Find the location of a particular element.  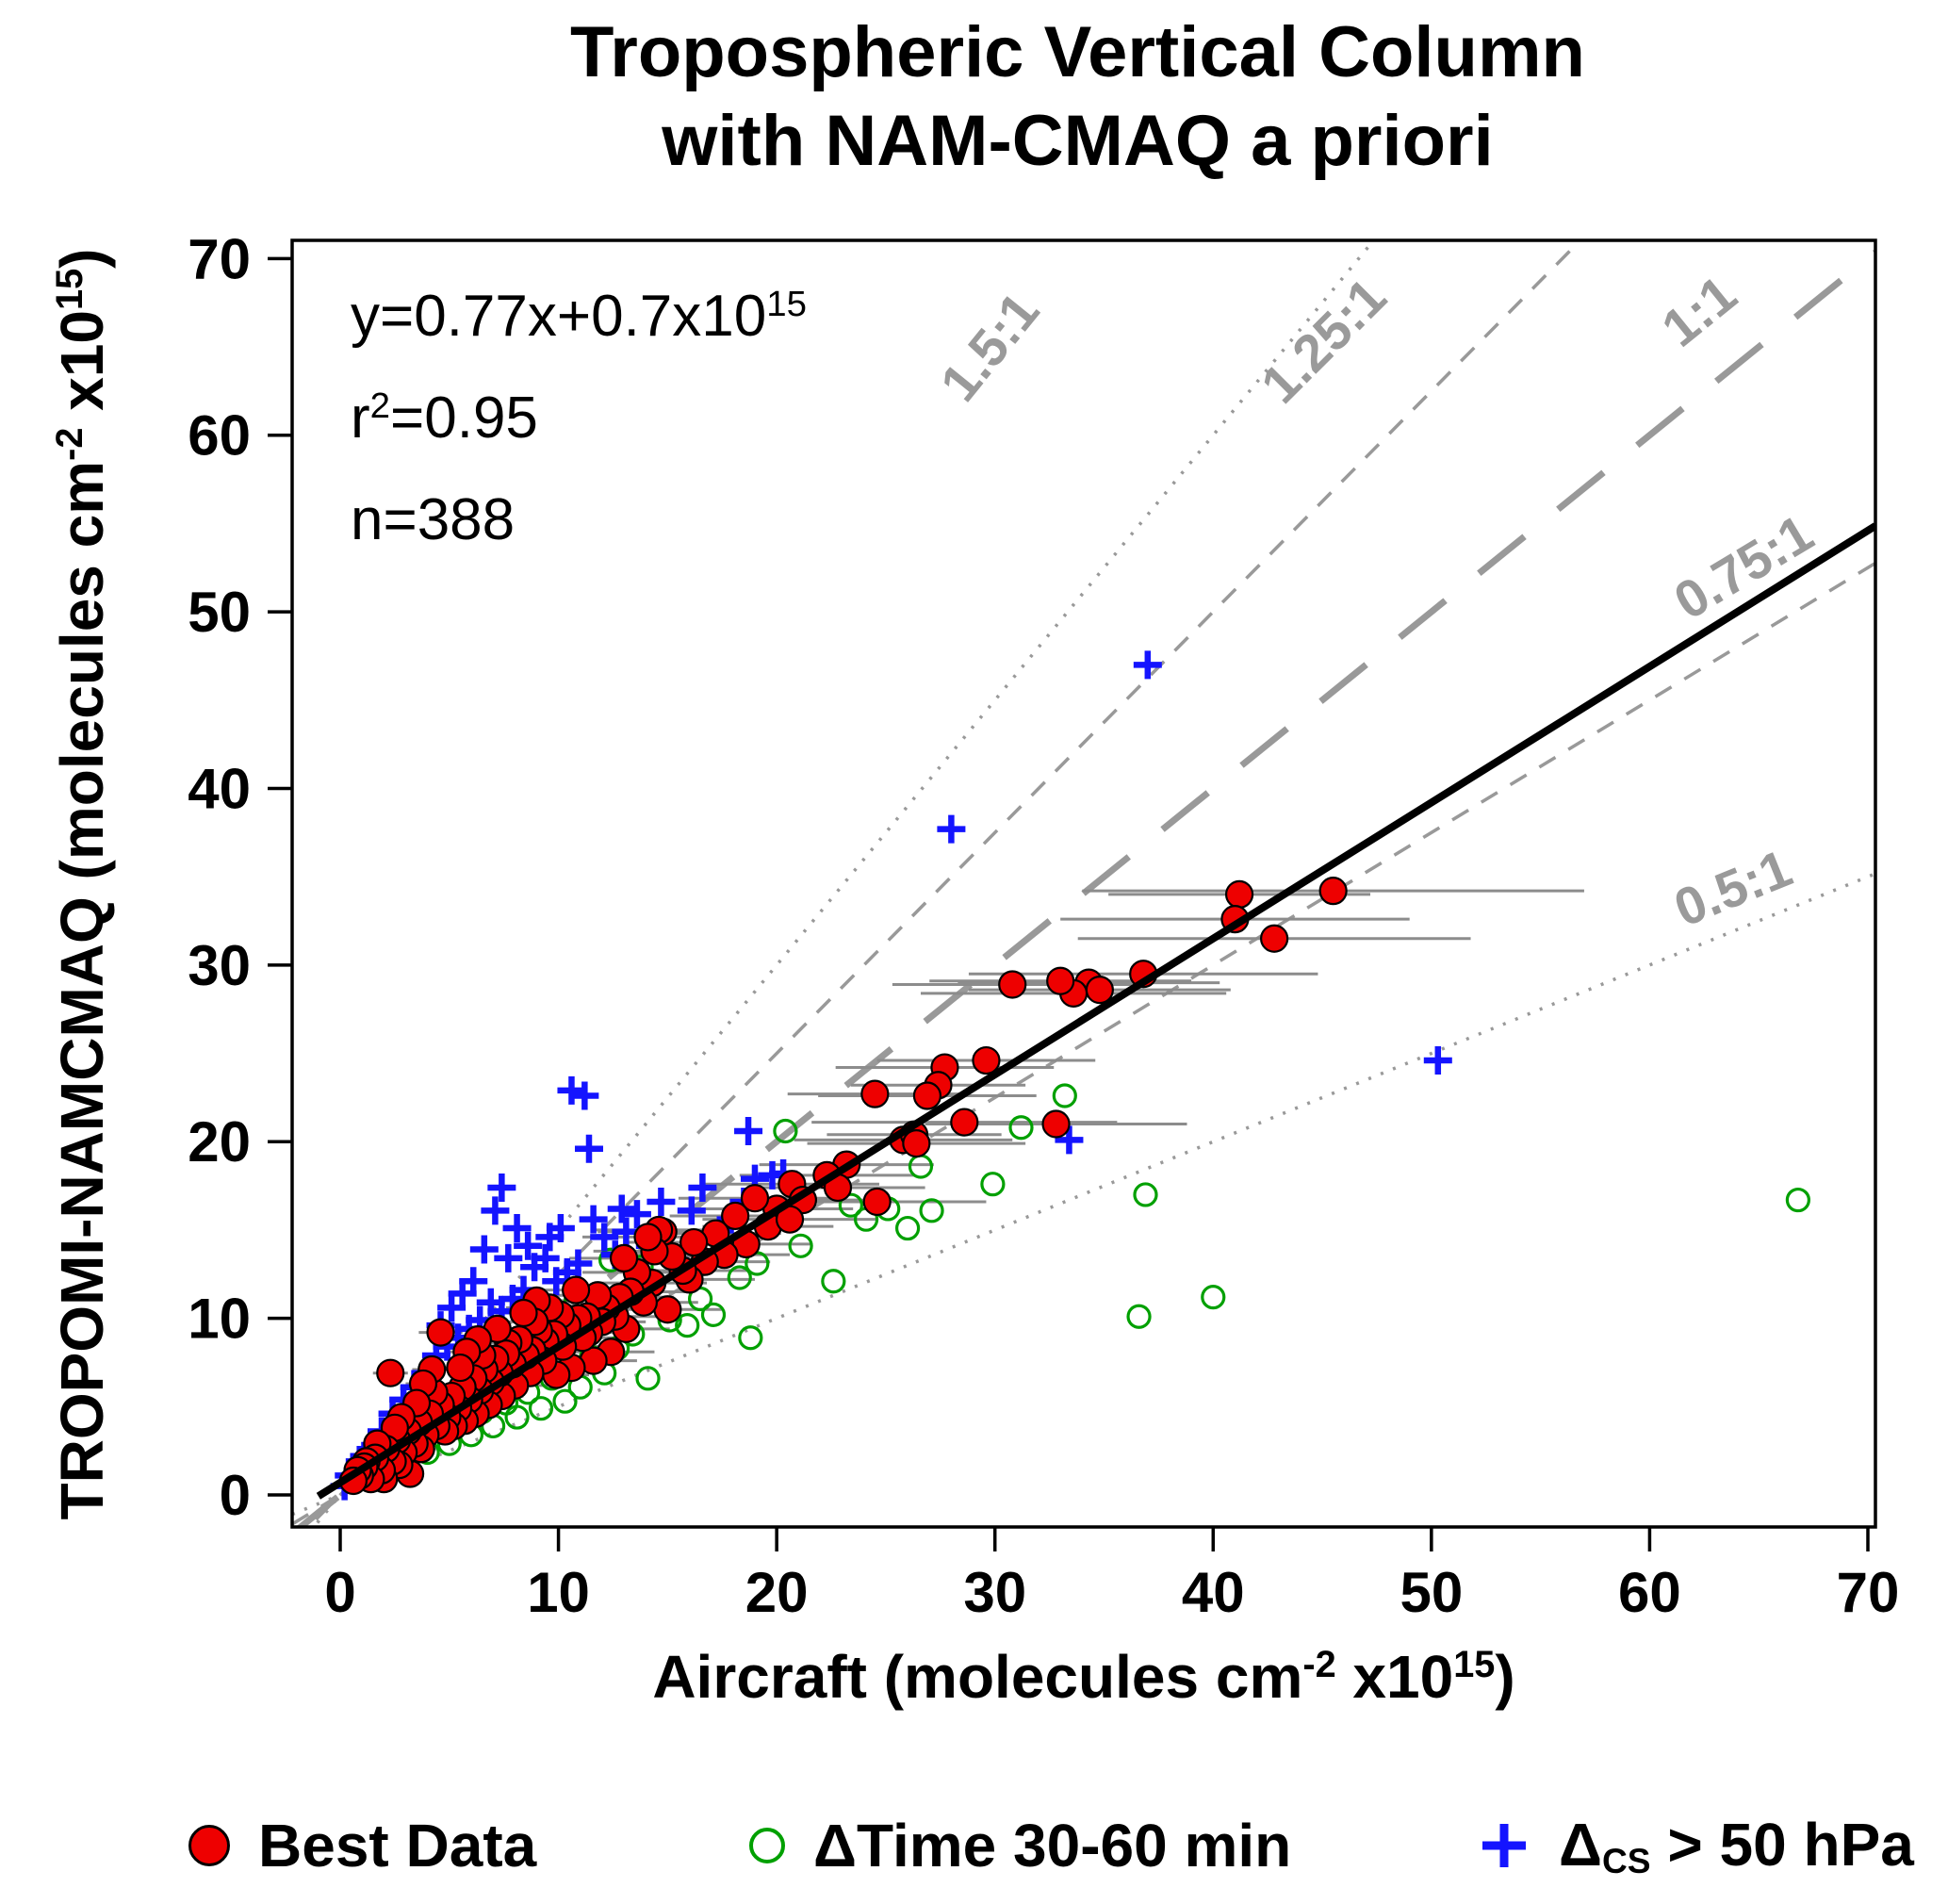

x-tick-label: 50 is located at coordinates (1431, 1592).